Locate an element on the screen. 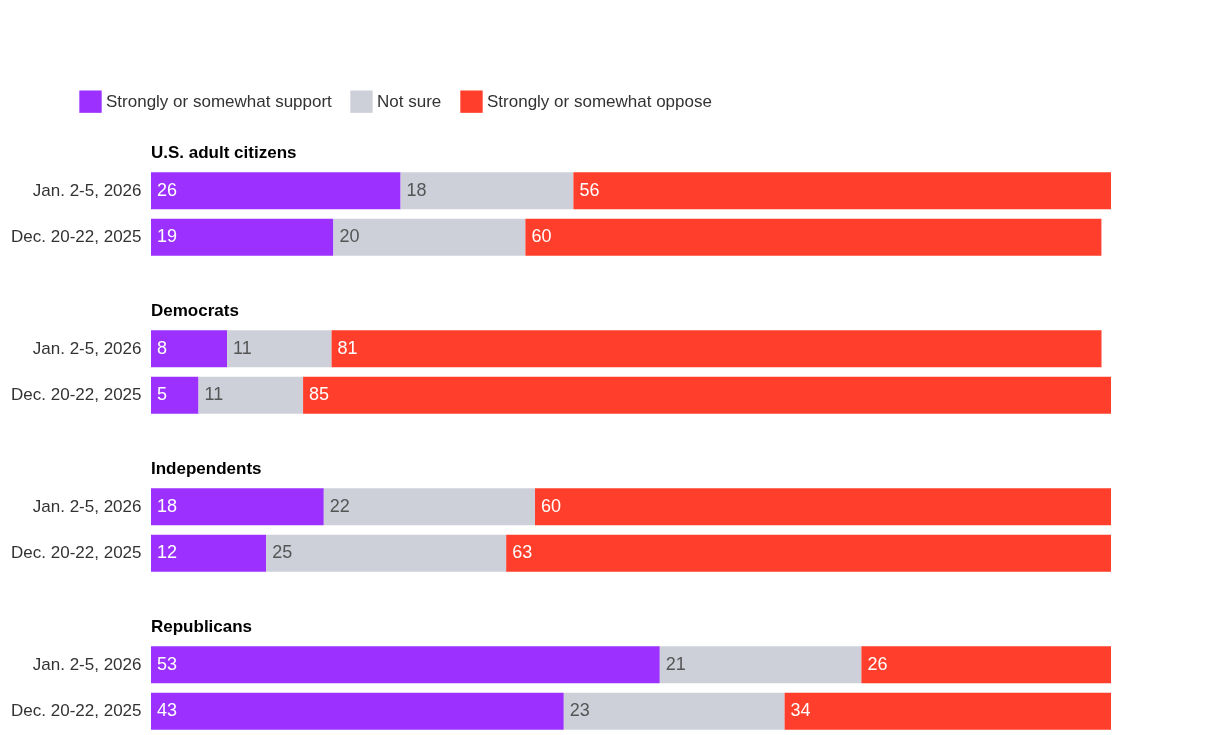 Image resolution: width=1214 pixels, height=735 pixels. data-label: 81 is located at coordinates (347, 347).